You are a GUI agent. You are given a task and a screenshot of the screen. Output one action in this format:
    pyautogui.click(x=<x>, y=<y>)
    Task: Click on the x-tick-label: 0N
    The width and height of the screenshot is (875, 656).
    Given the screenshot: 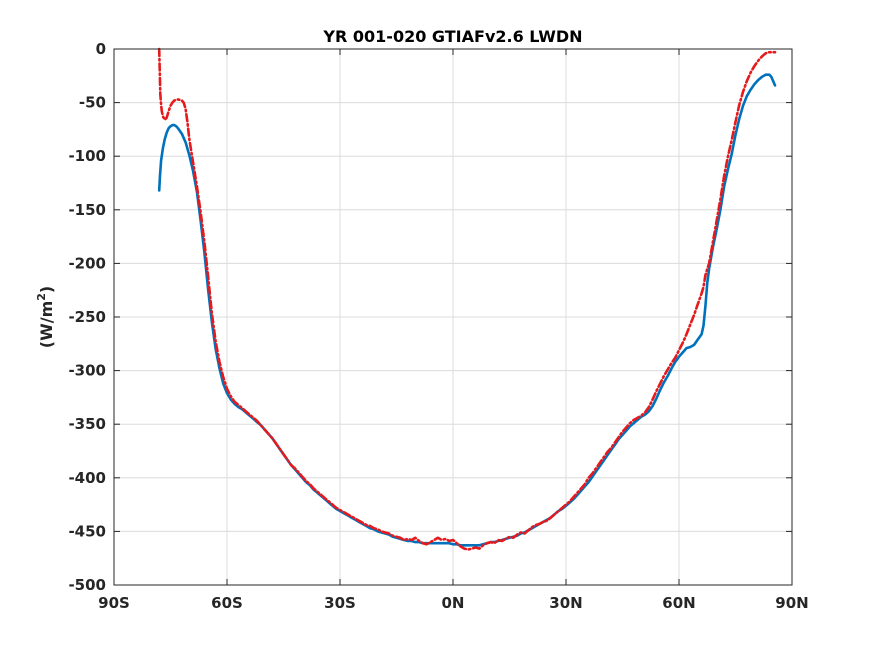 What is the action you would take?
    pyautogui.click(x=453, y=603)
    